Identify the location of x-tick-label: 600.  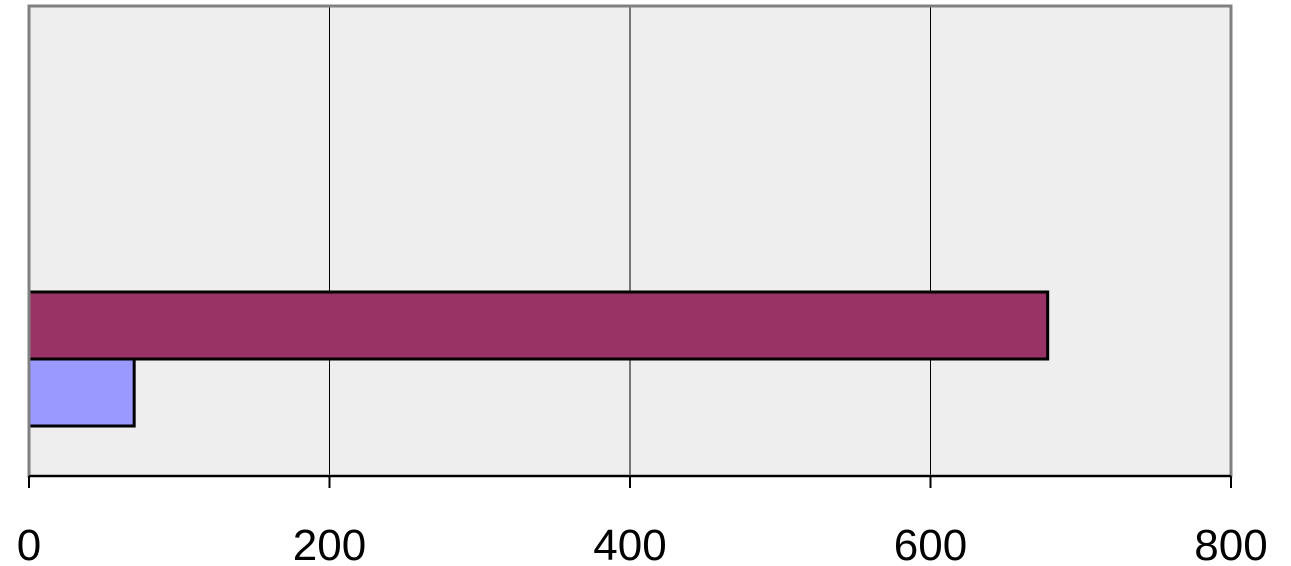
(930, 543).